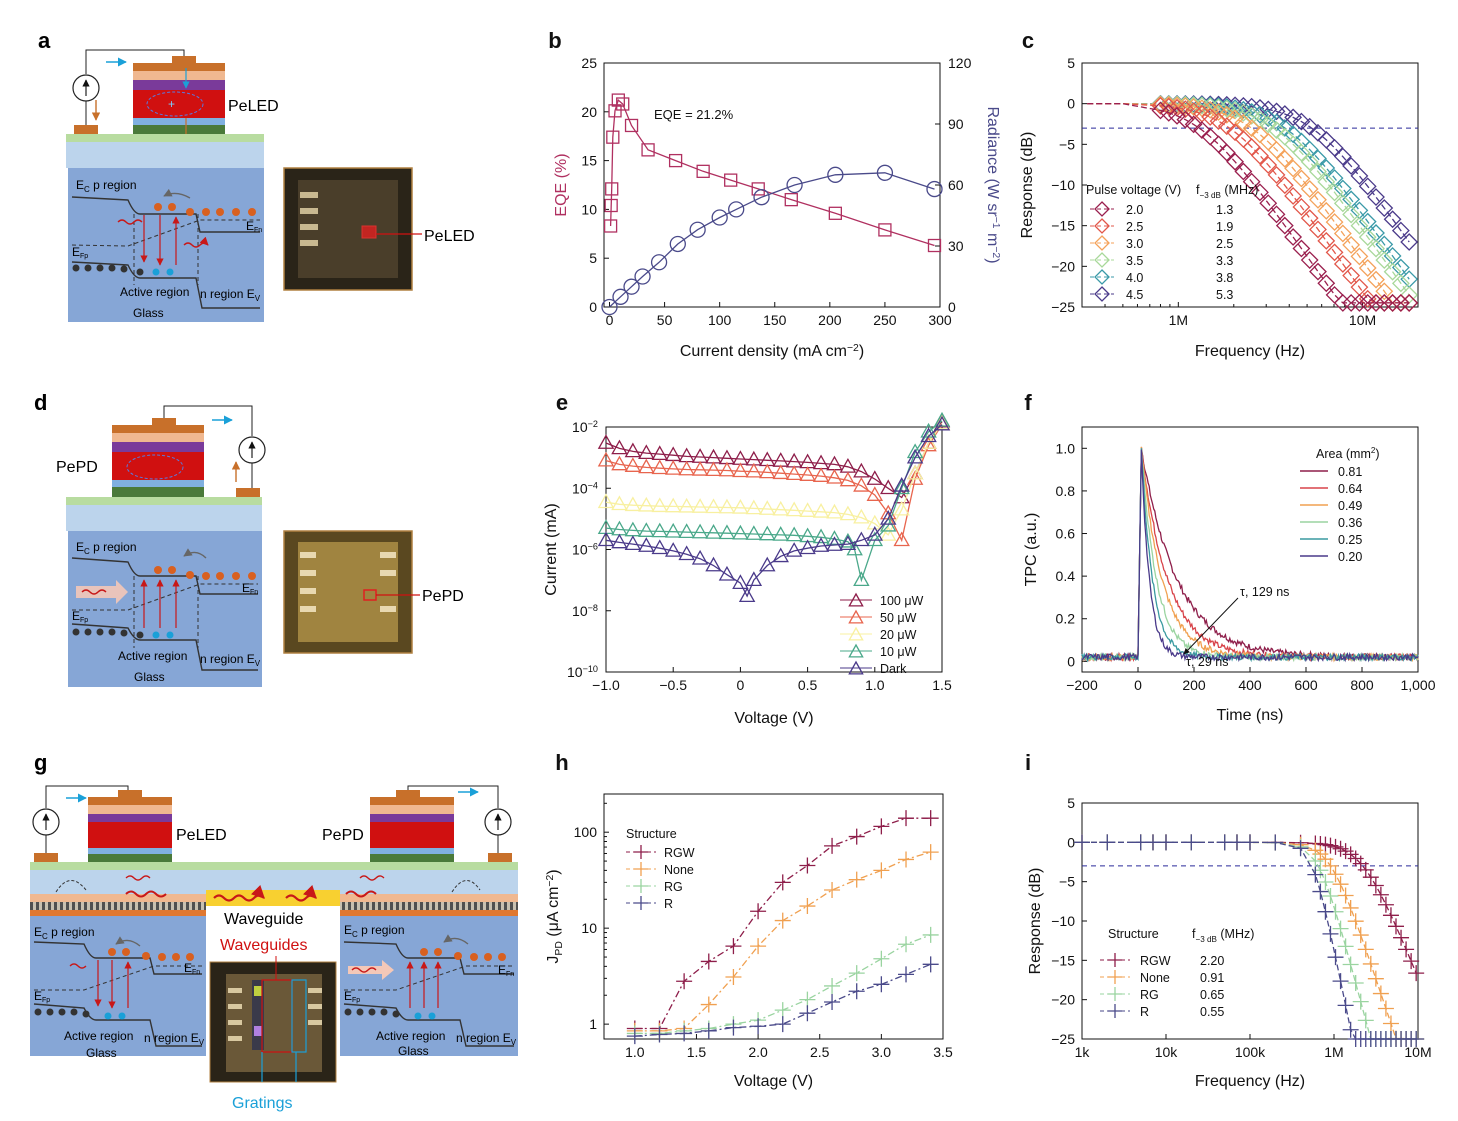  Describe the element at coordinates (152, 656) in the screenshot. I see `svg-text: Active region` at that location.